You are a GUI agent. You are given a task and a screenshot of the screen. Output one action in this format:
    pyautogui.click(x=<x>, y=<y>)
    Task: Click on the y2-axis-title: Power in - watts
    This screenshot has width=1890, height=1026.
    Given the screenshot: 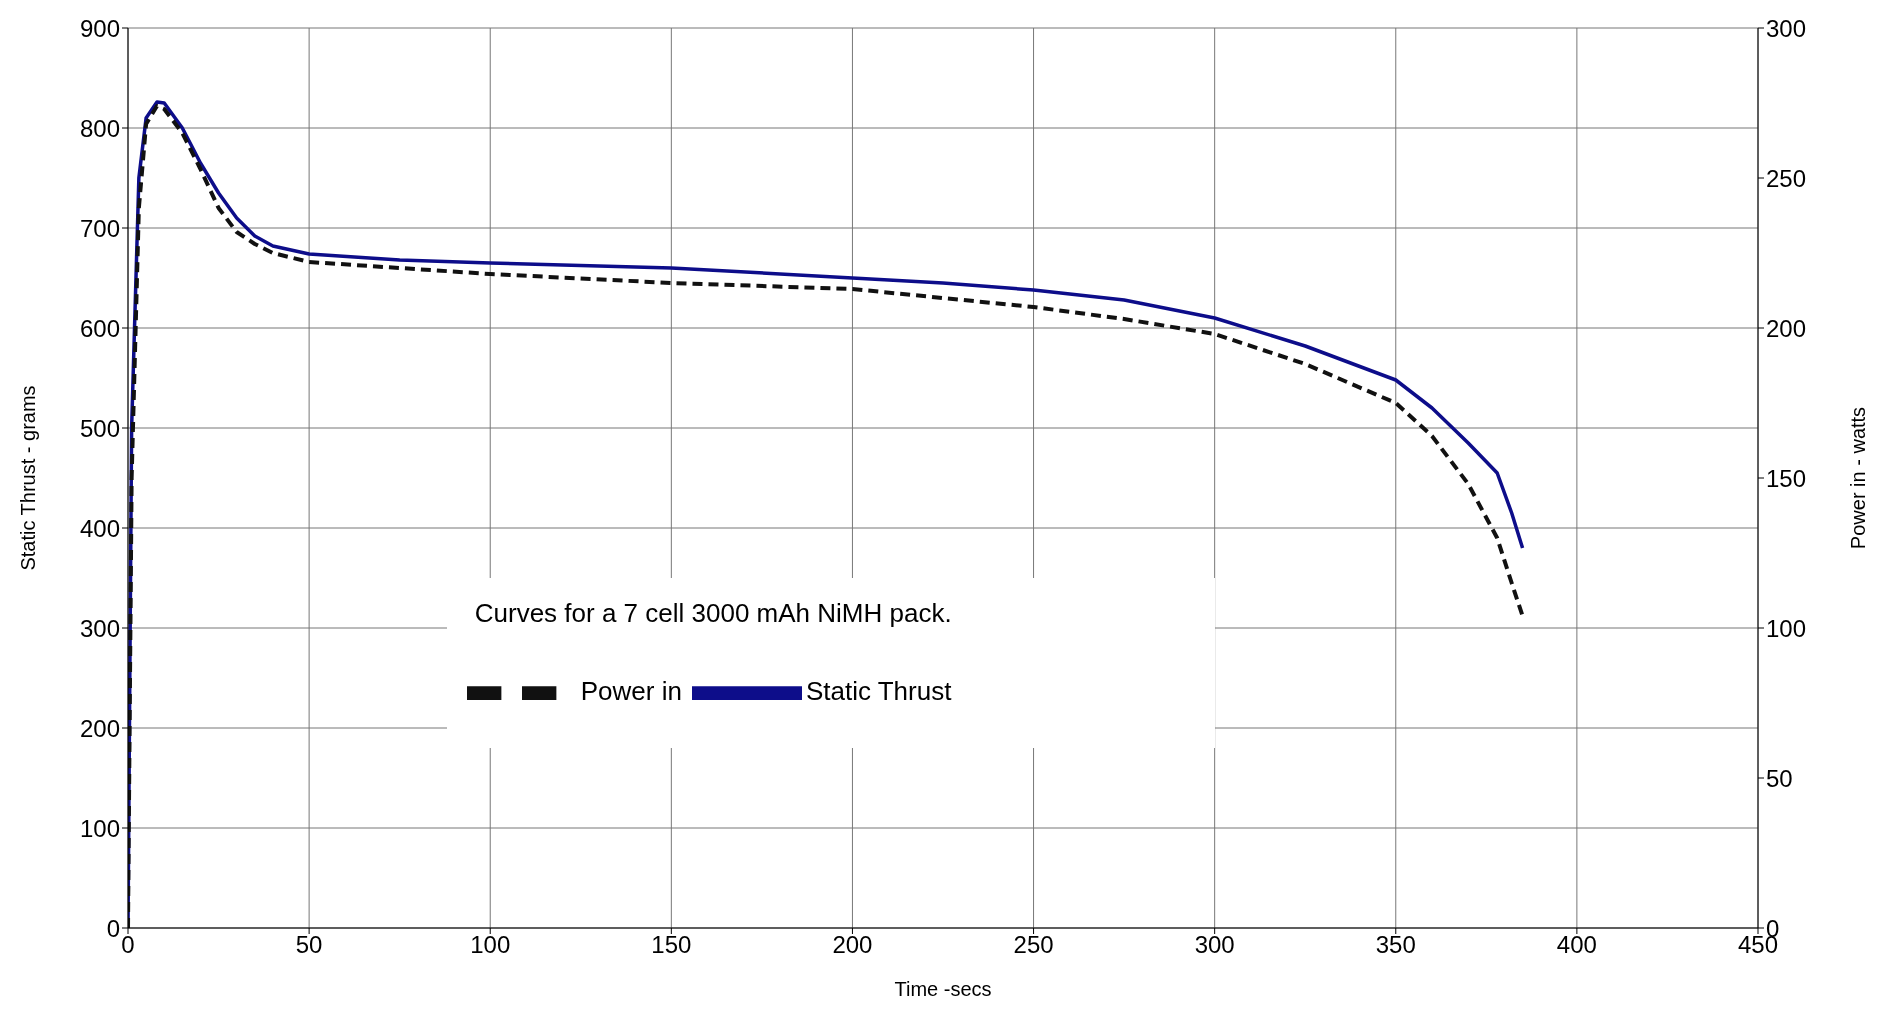 What is the action you would take?
    pyautogui.click(x=1858, y=478)
    